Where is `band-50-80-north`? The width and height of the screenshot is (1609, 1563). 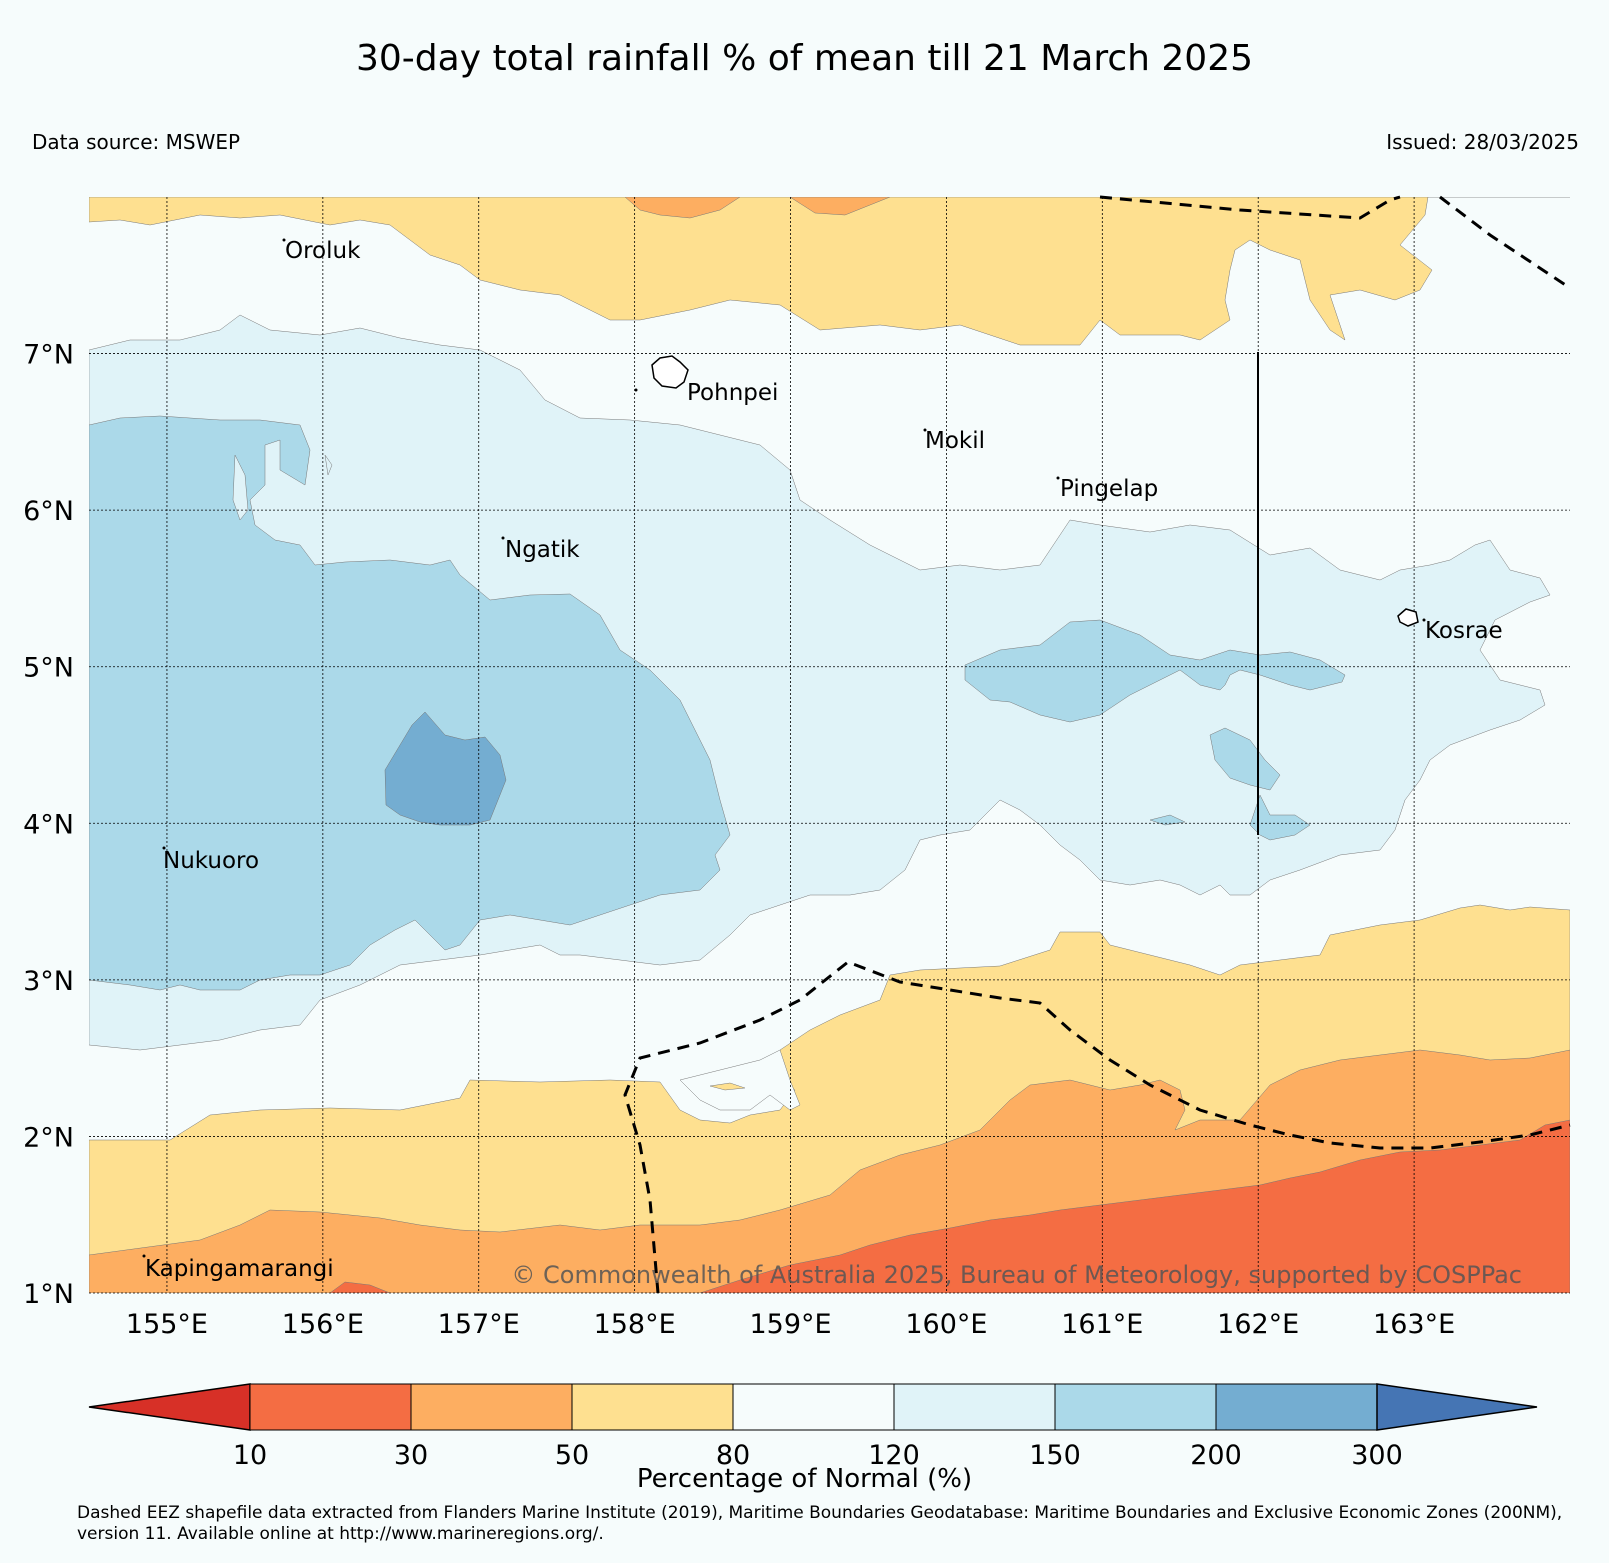
band-50-80-north is located at coordinates (829, 271).